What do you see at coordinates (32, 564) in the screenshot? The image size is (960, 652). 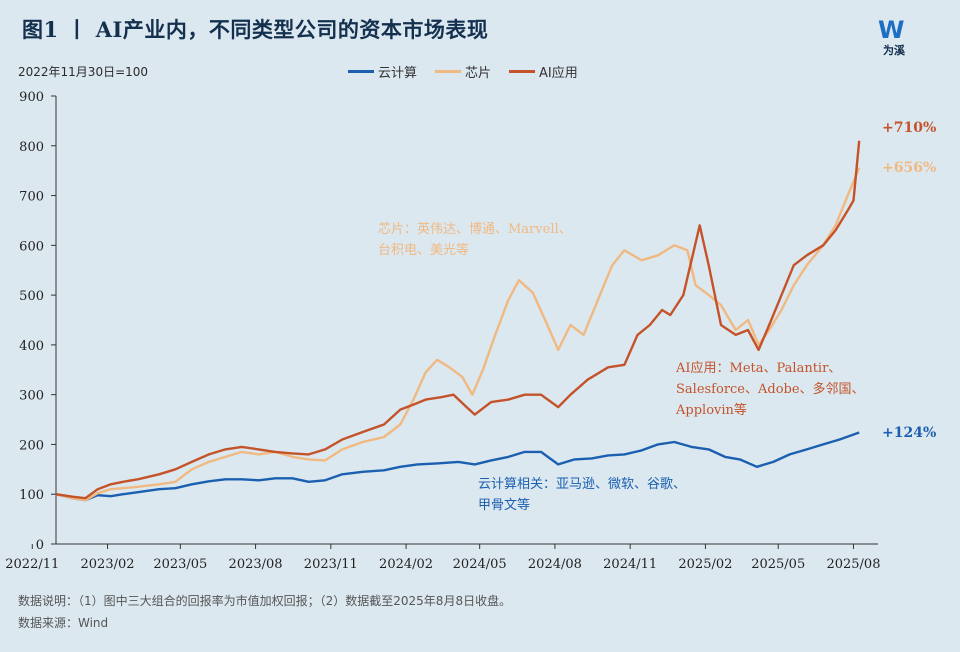 I see `x-tick-label: 2022/11` at bounding box center [32, 564].